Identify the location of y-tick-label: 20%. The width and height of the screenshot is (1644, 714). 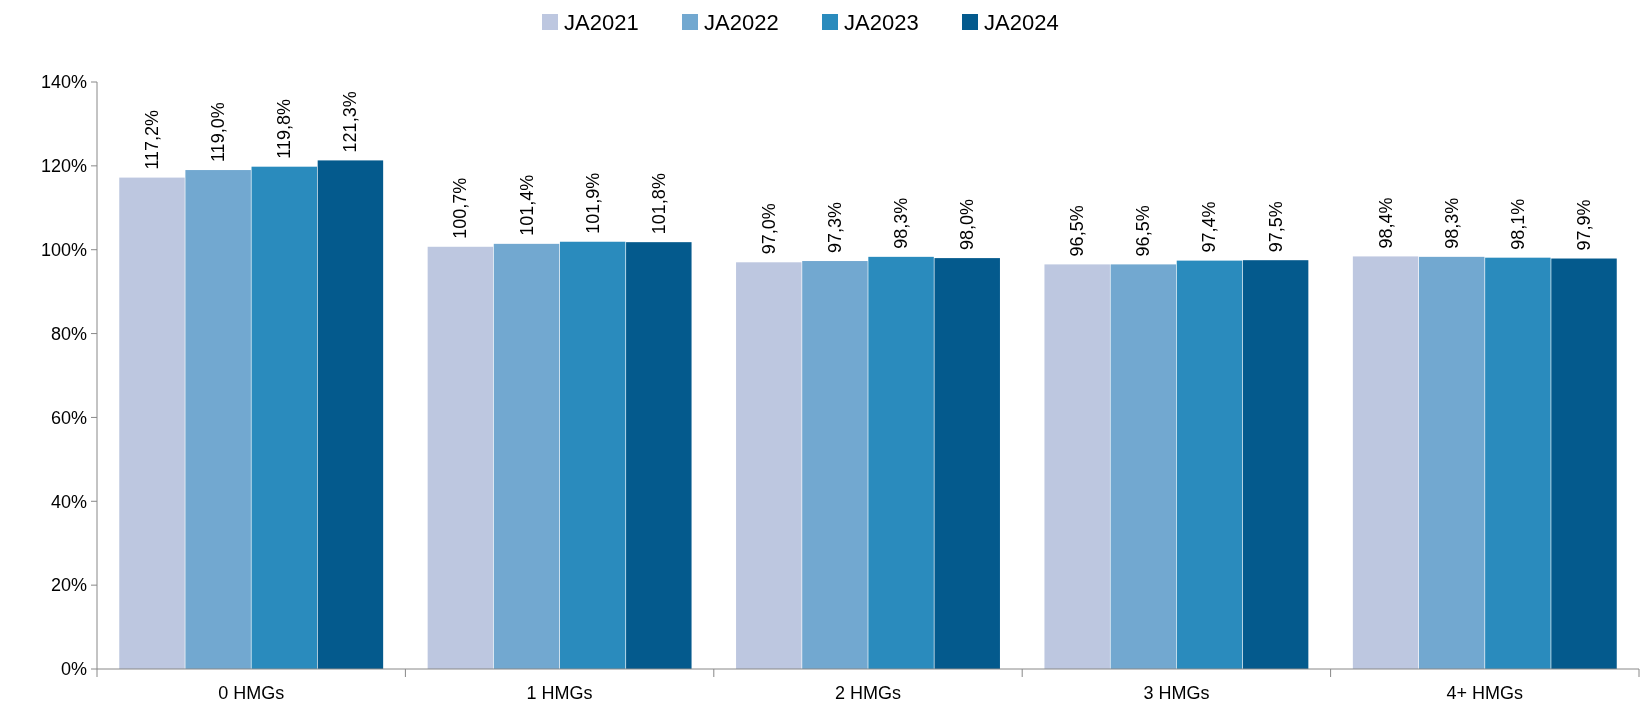
(68, 585).